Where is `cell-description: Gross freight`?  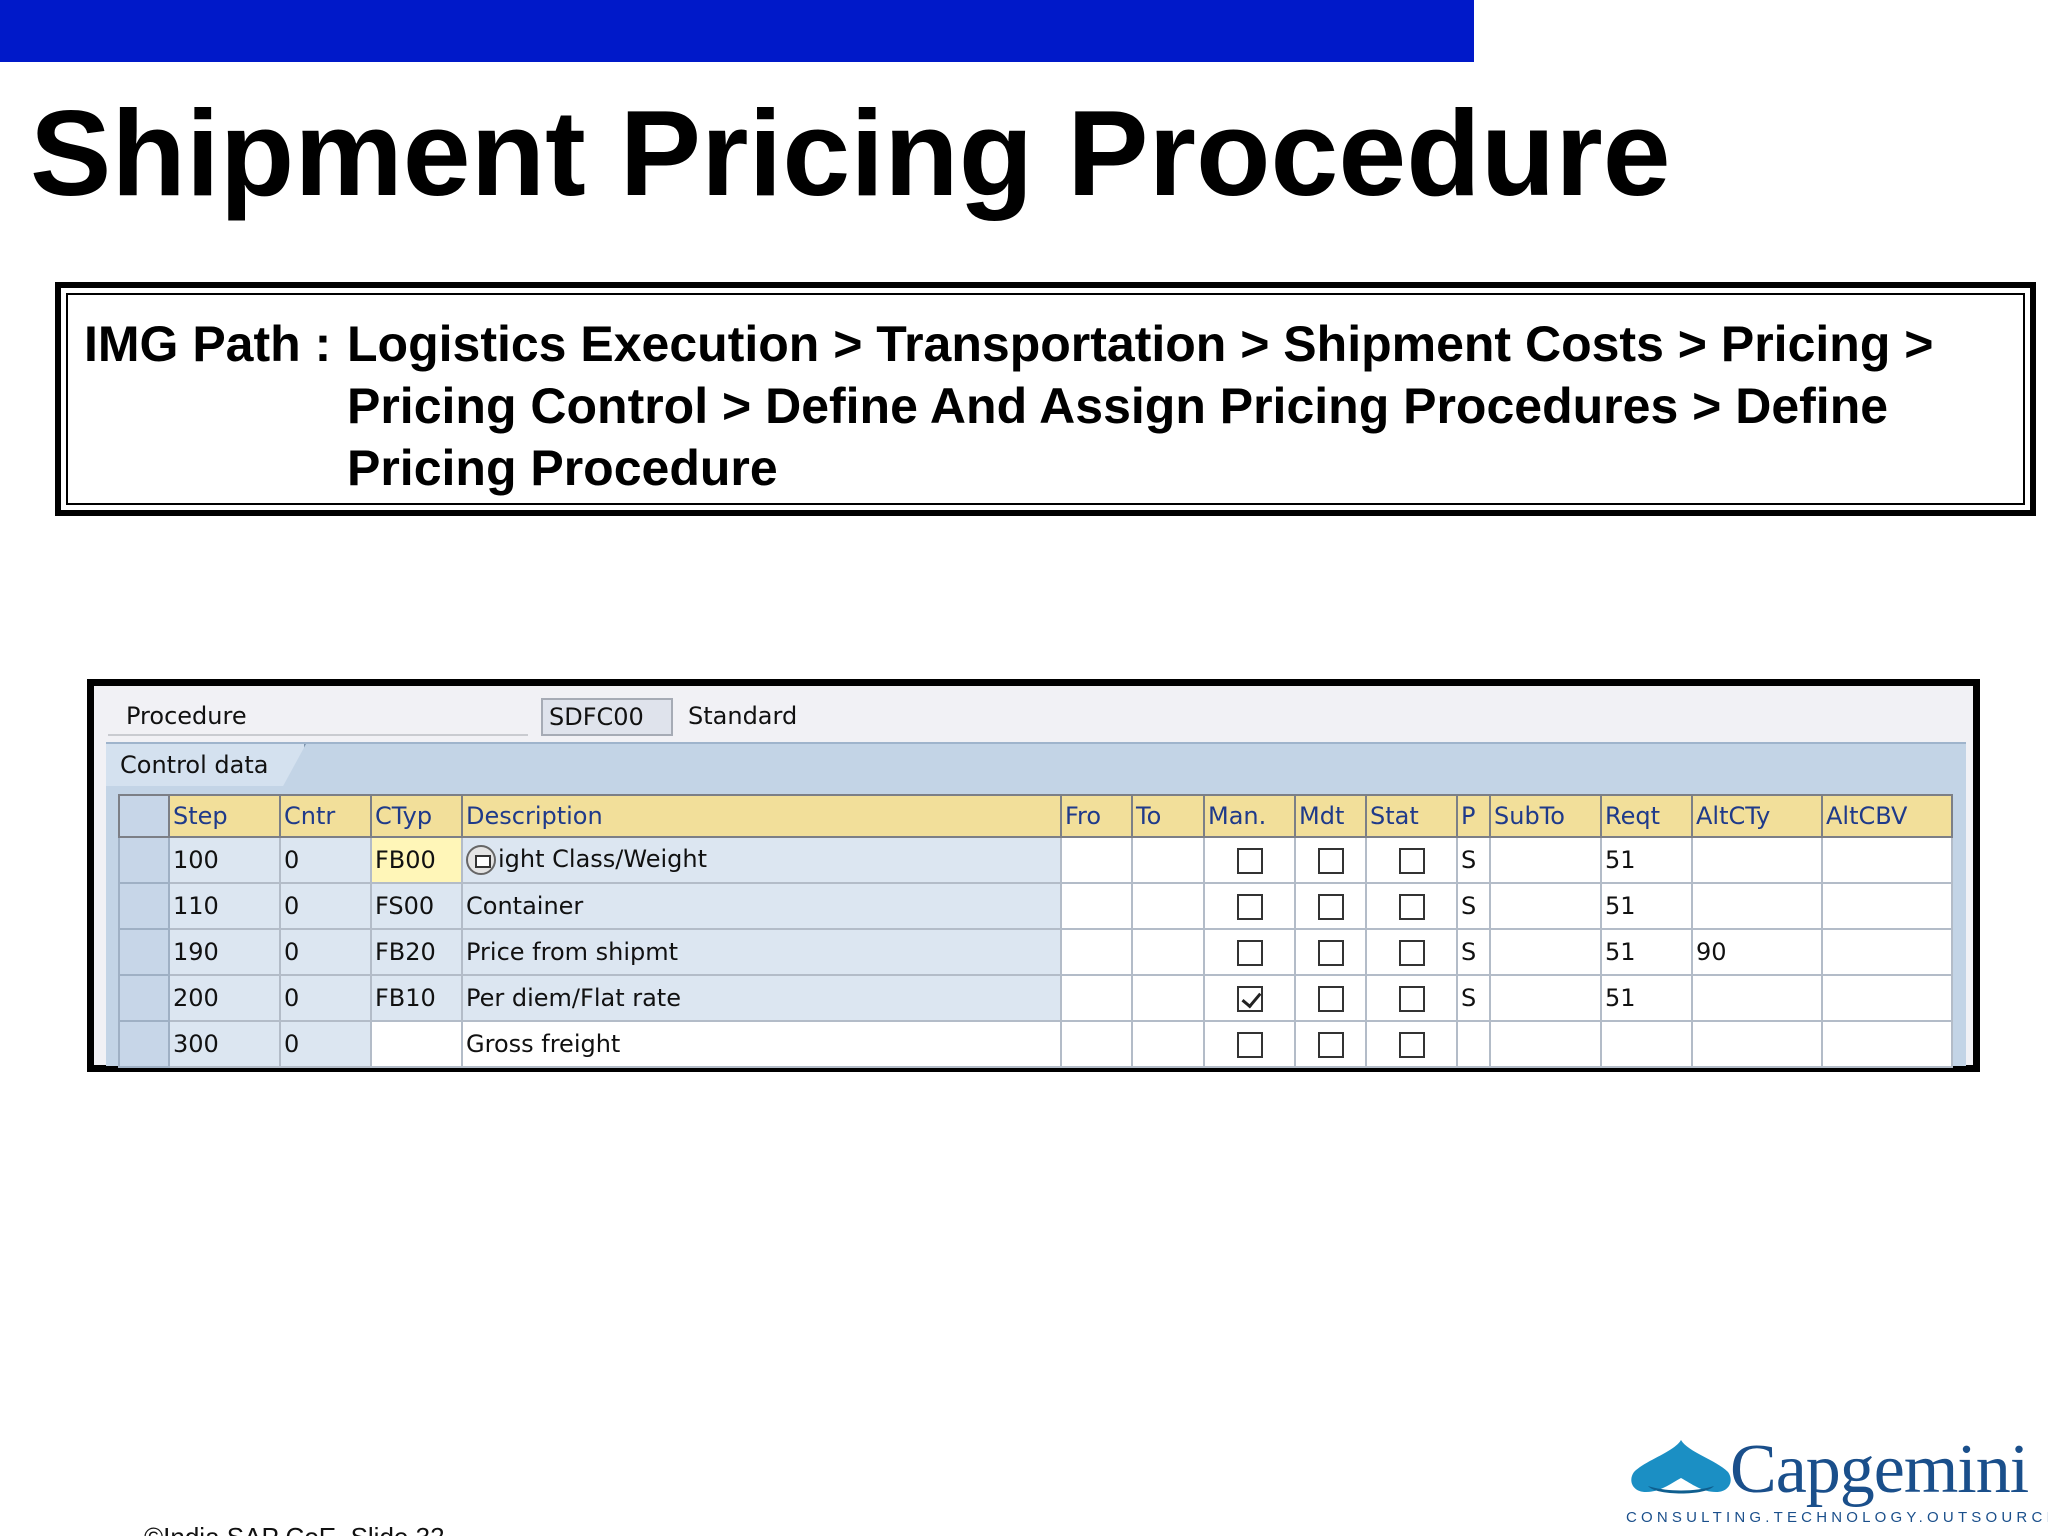
cell-description: Gross freight is located at coordinates (761, 1044).